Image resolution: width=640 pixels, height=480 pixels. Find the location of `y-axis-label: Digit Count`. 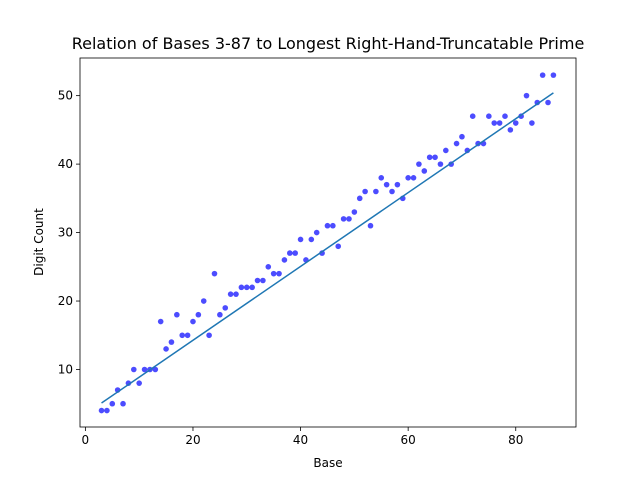

y-axis-label: Digit Count is located at coordinates (39, 242).